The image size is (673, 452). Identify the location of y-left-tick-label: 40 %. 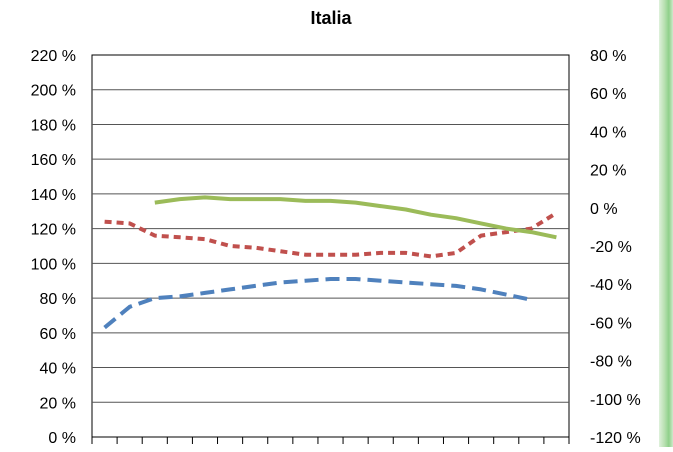
(58, 369).